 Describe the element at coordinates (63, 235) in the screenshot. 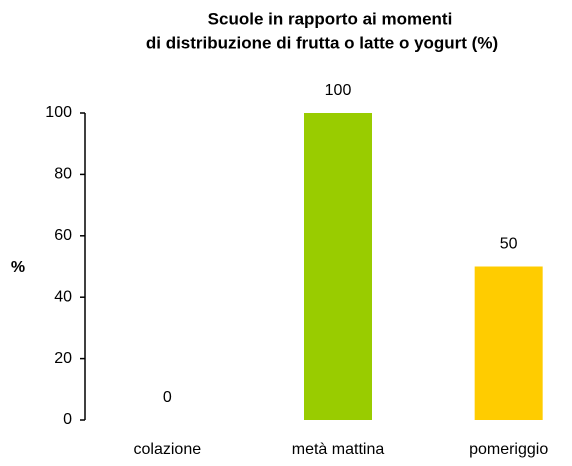

I see `y-tick-label: 60` at that location.